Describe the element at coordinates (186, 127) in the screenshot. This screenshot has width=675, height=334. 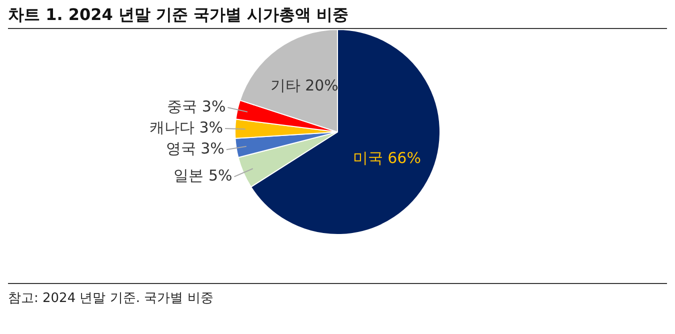
I see `slice-label: 캐나다 3%` at that location.